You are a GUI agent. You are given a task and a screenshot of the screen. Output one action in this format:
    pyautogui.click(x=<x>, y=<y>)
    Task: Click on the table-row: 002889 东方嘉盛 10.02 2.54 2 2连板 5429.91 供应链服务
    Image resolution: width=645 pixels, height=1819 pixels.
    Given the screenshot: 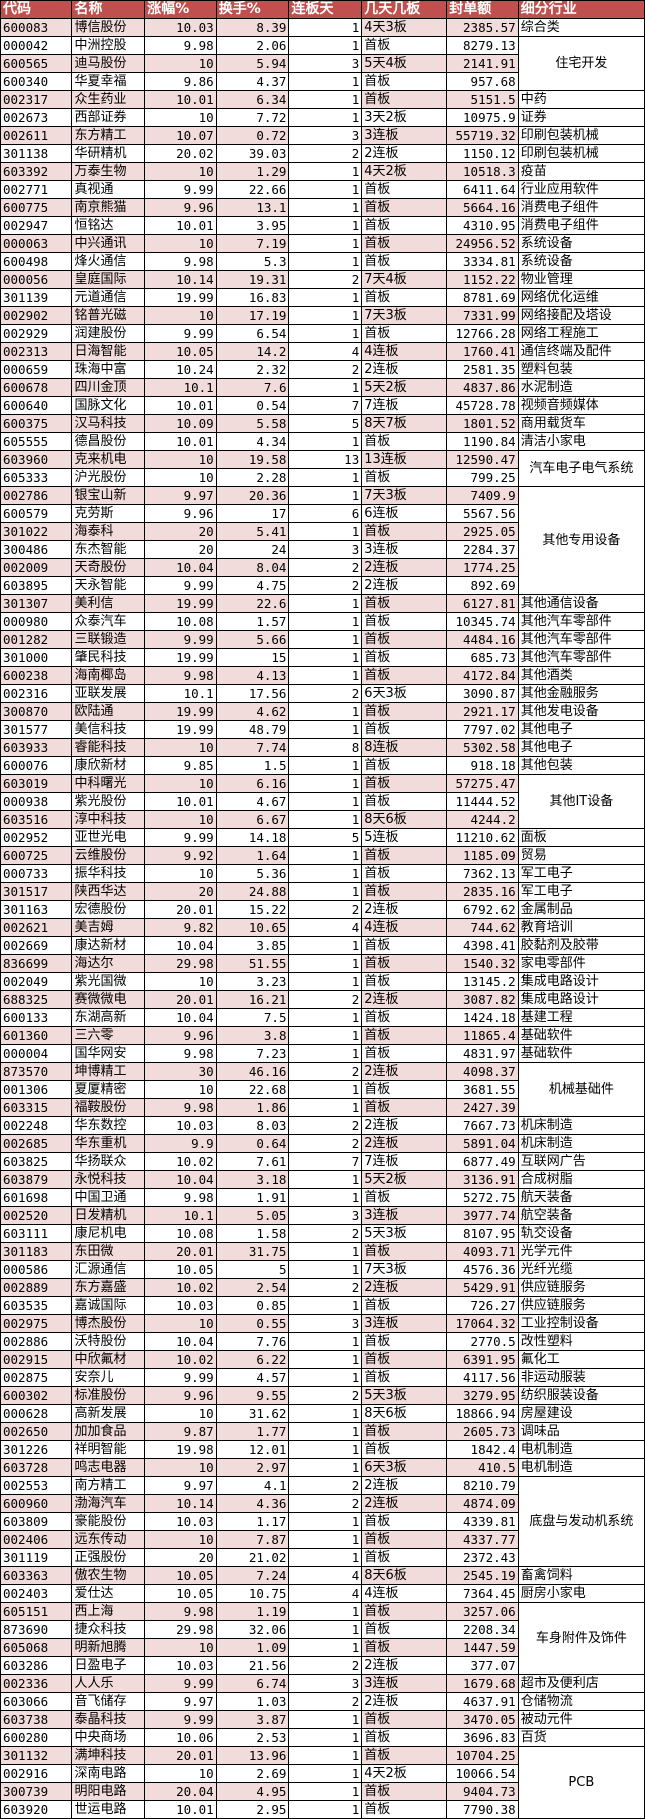 What is the action you would take?
    pyautogui.click(x=322, y=1287)
    